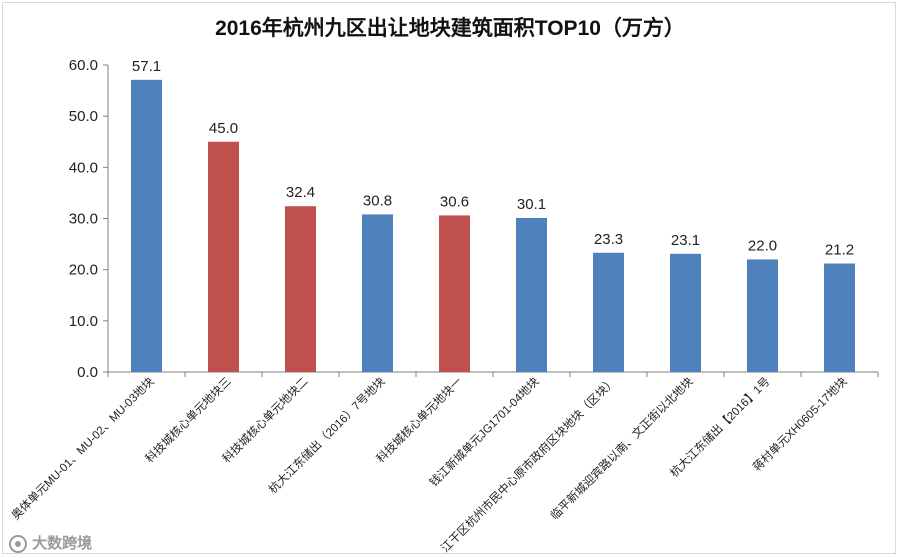 Image resolution: width=900 pixels, height=558 pixels. Describe the element at coordinates (187, 419) in the screenshot. I see `x-category-label: 科技城核心单元地块三` at that location.